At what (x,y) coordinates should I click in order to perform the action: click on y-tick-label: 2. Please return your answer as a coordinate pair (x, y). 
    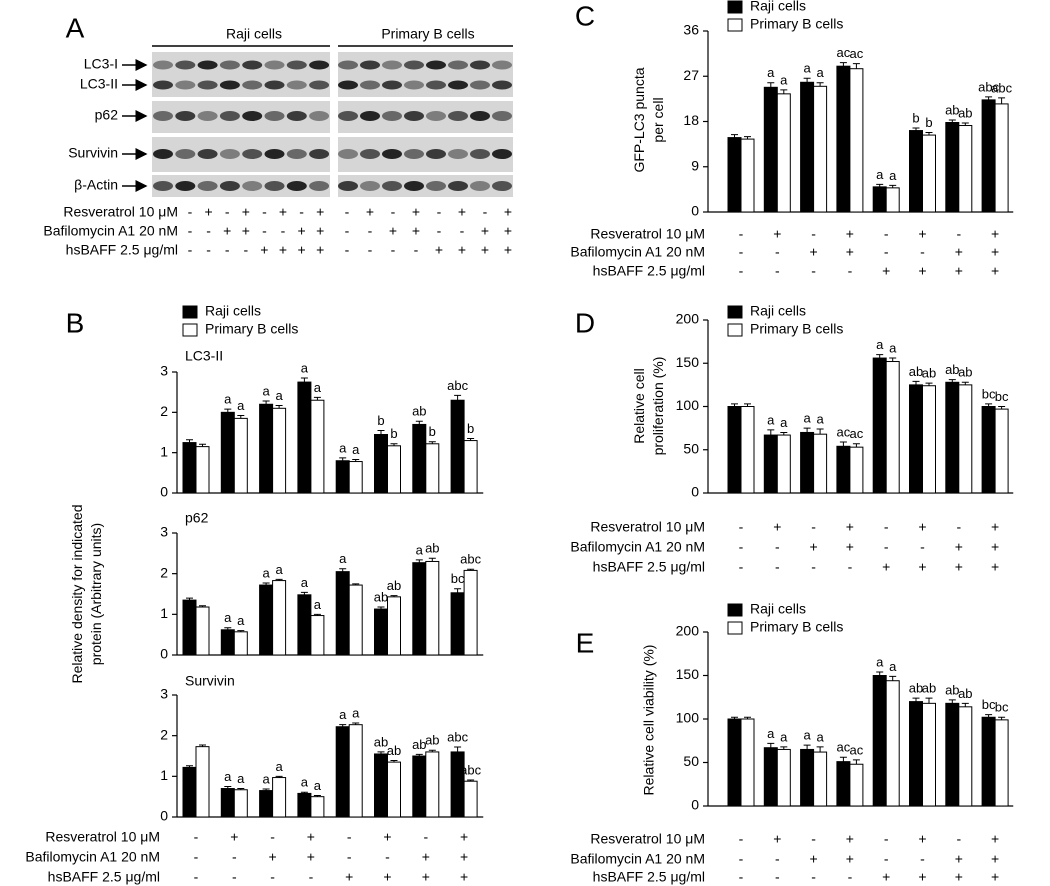
    Looking at the image, I should click on (164, 572).